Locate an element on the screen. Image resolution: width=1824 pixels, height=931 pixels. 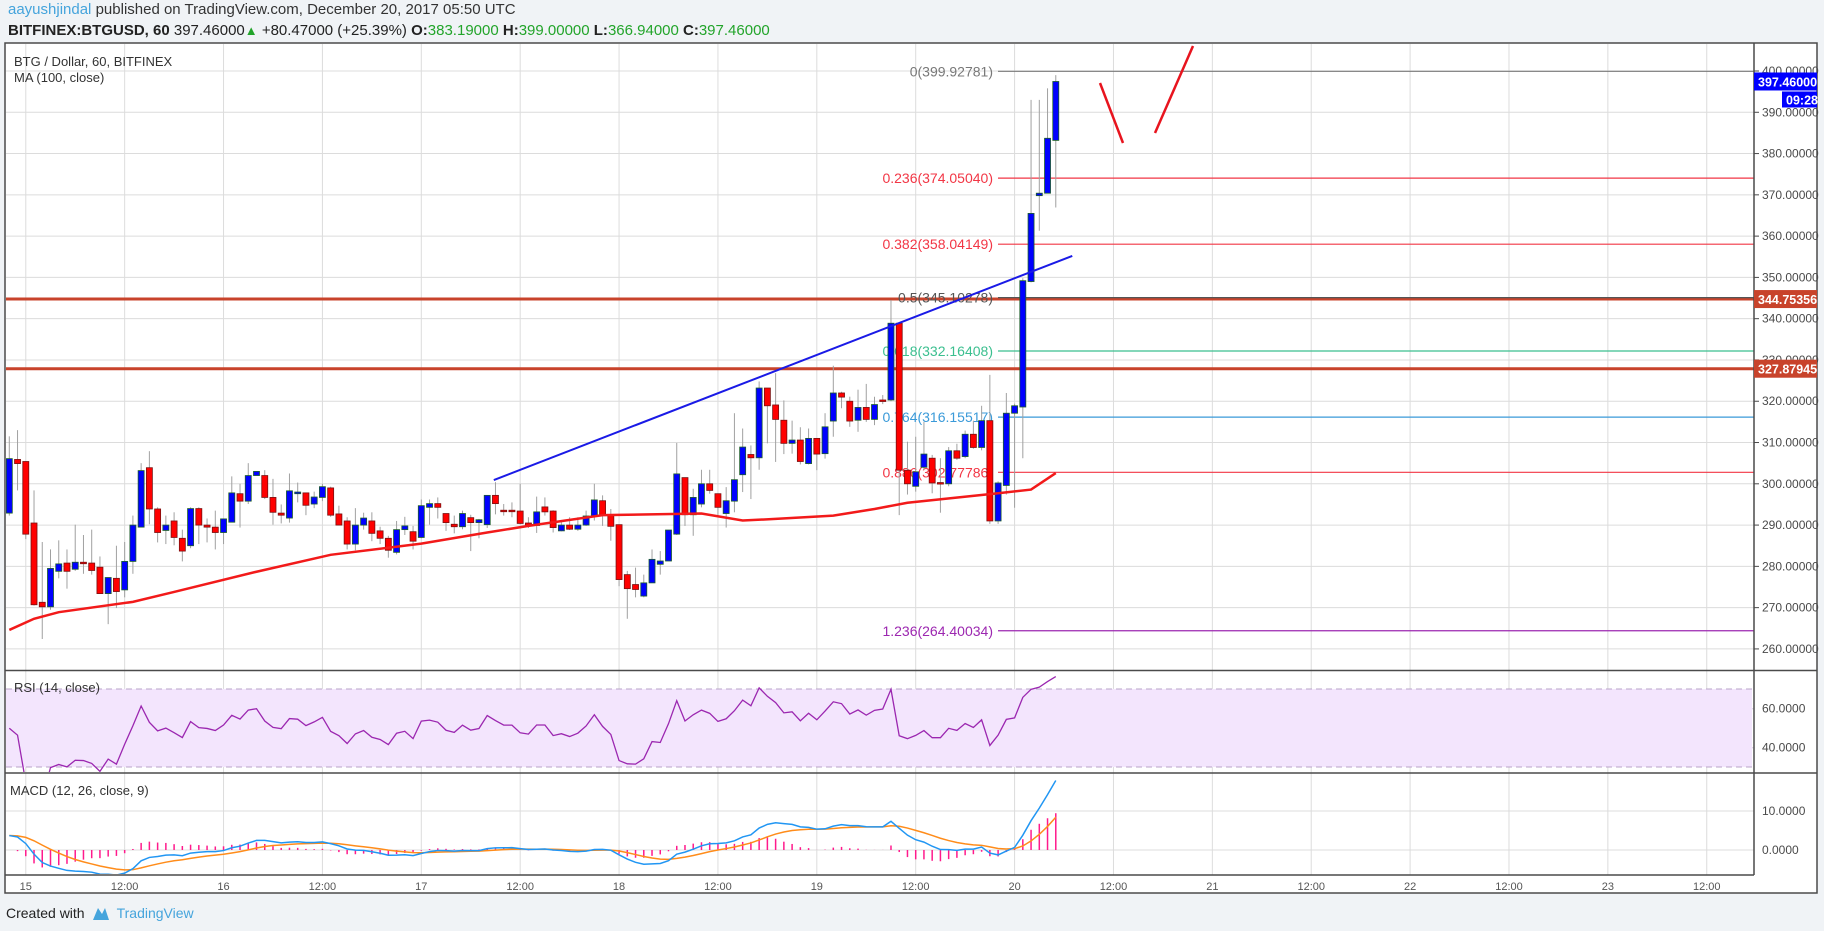
macd-legend: MACD (12, 26, close, 9) is located at coordinates (79, 790).